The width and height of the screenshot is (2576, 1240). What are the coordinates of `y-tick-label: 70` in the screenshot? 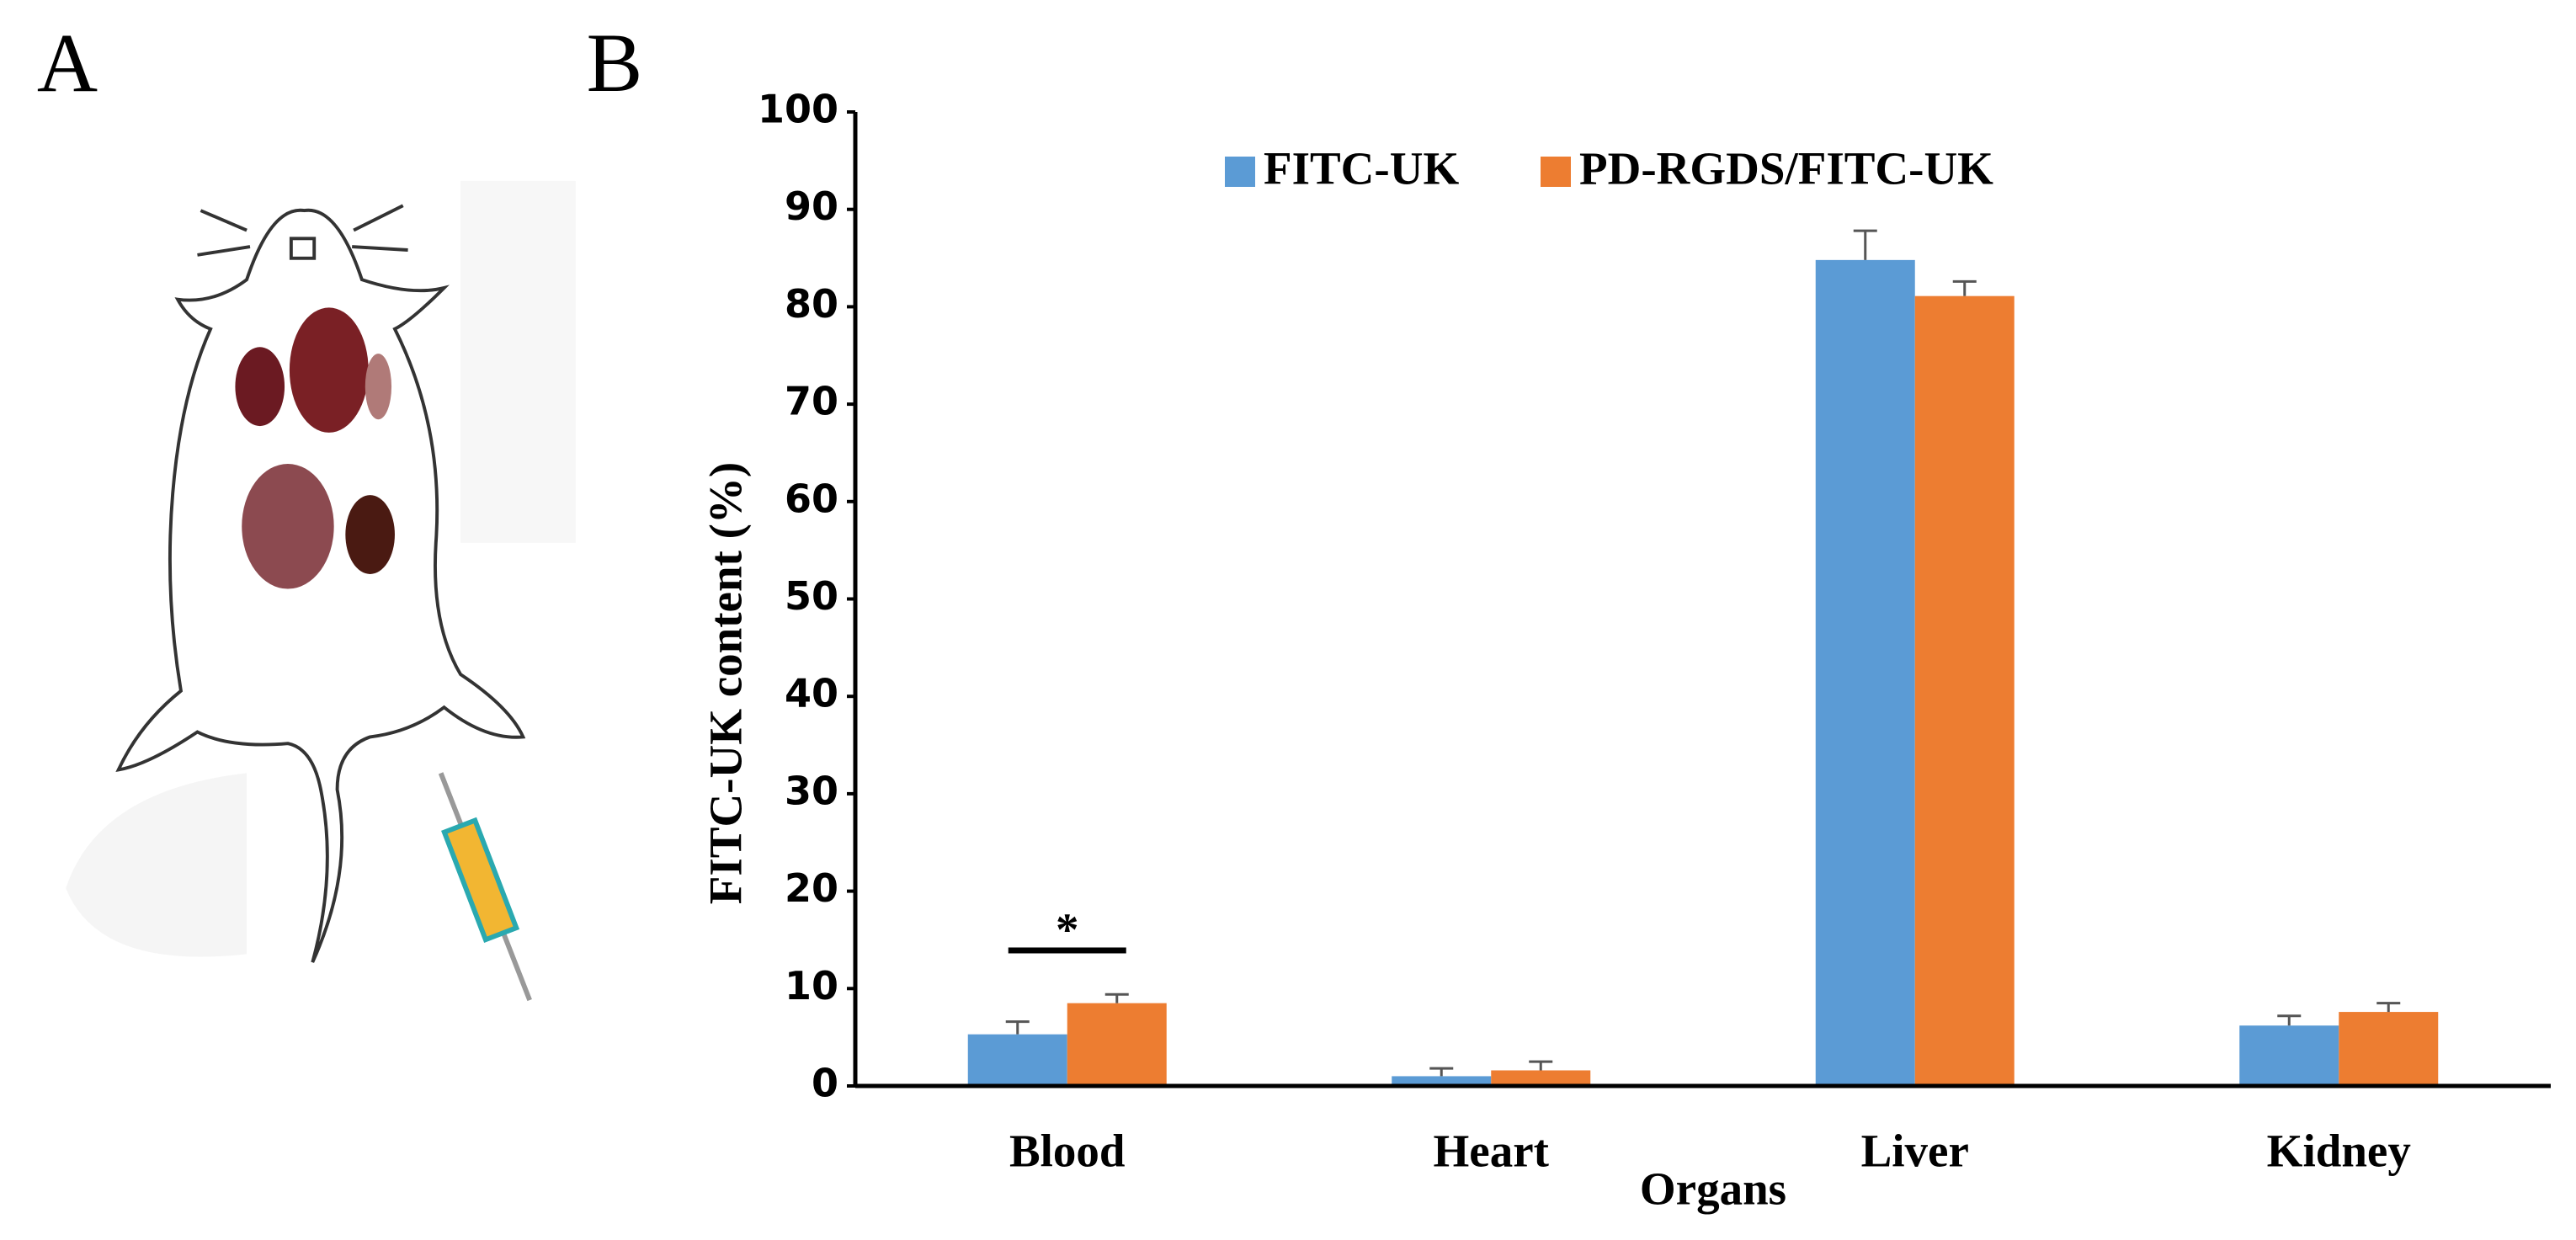 It's located at (811, 401).